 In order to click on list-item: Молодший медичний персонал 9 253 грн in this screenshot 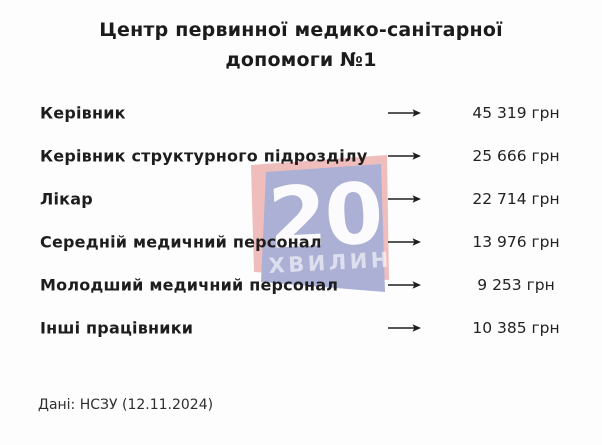, I will do `click(301, 284)`.